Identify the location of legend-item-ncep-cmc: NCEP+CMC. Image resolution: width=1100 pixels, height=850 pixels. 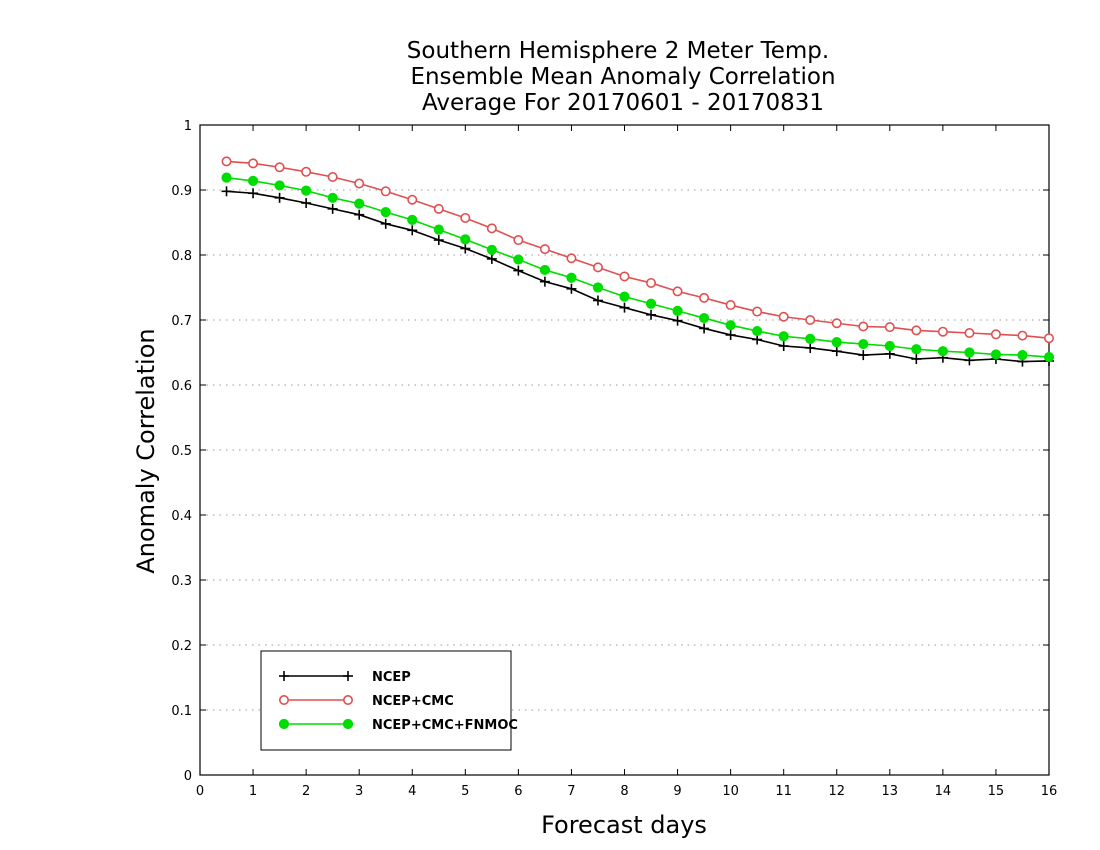
(366, 701).